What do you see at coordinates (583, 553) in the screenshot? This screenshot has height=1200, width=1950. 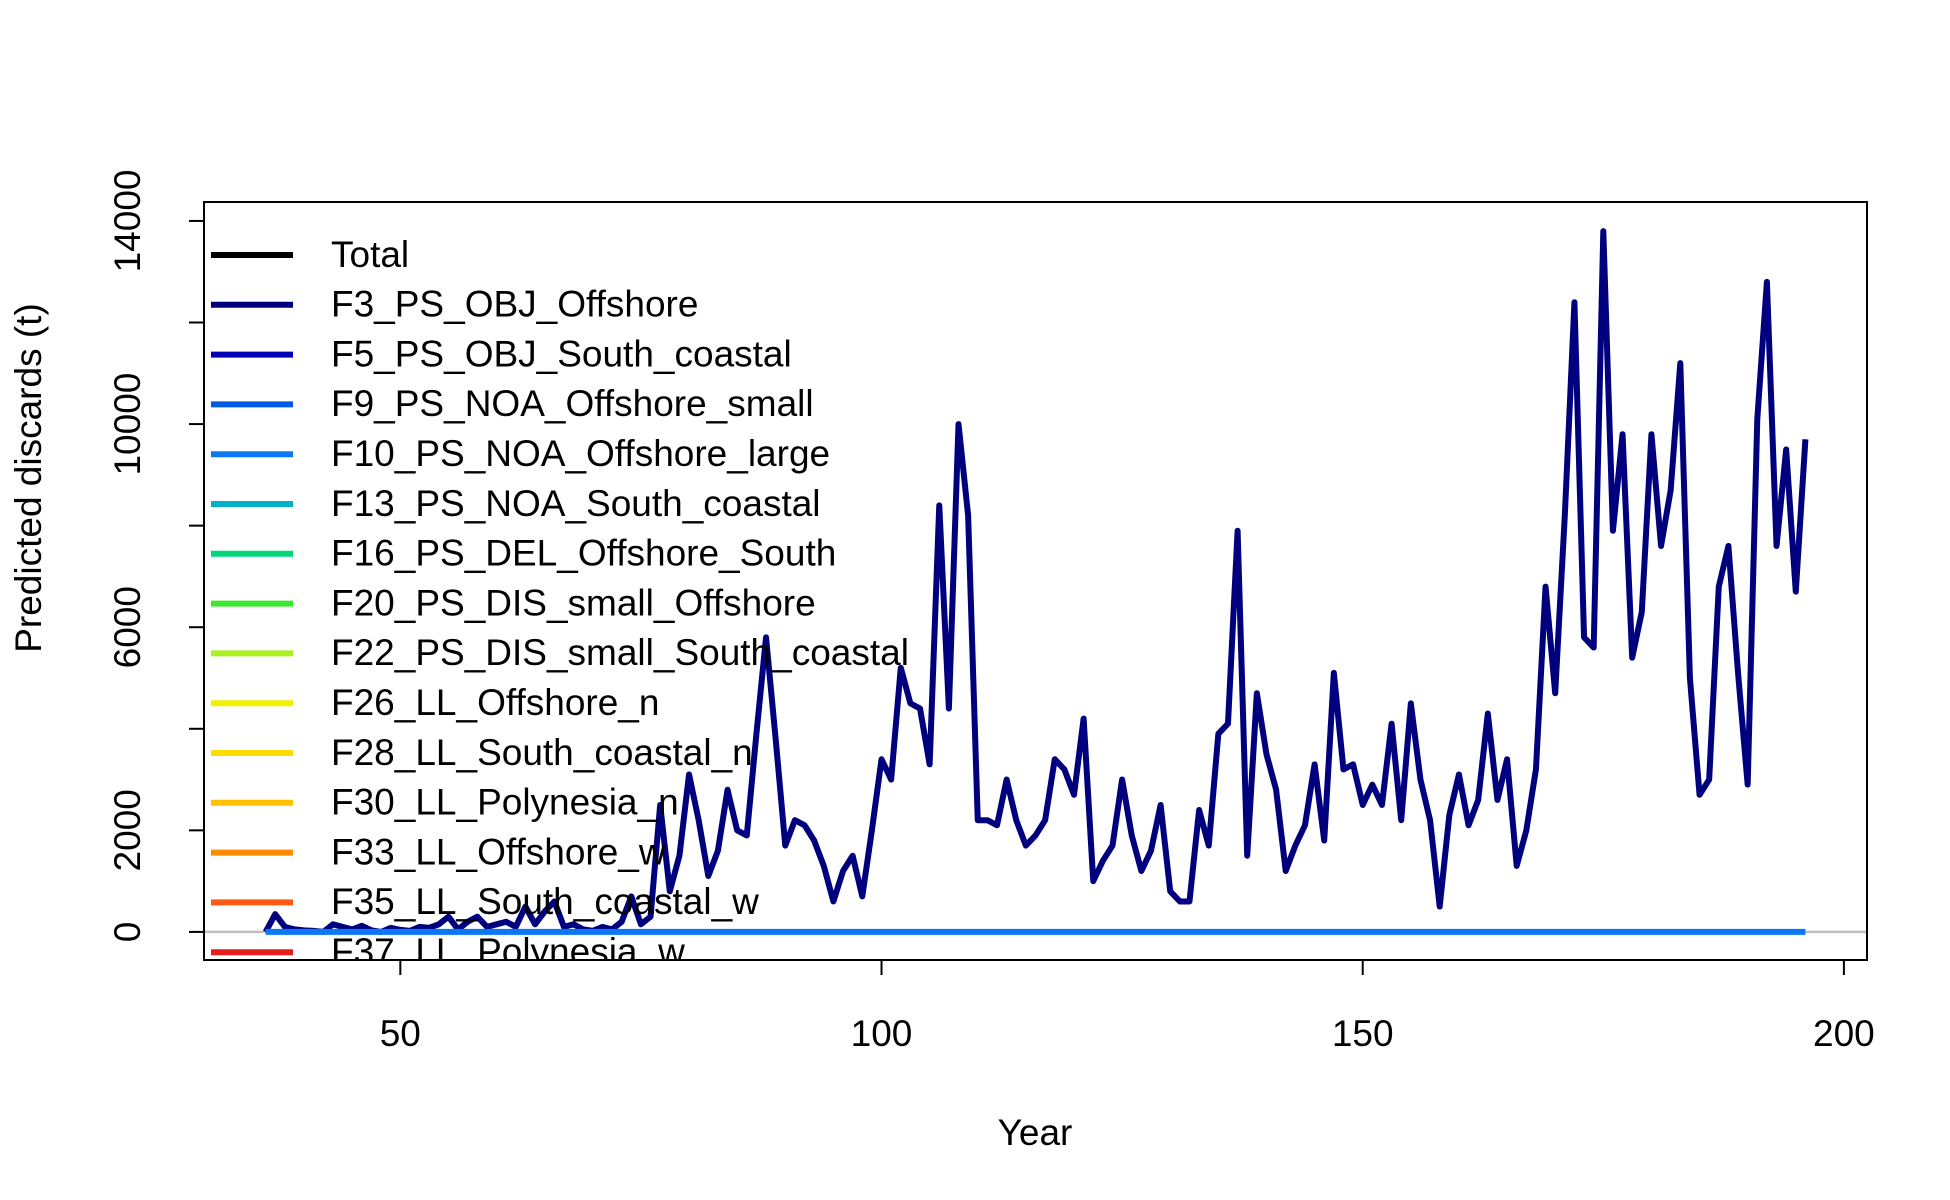 I see `legend-label: F16_PS_DEL_Offshore_South` at bounding box center [583, 553].